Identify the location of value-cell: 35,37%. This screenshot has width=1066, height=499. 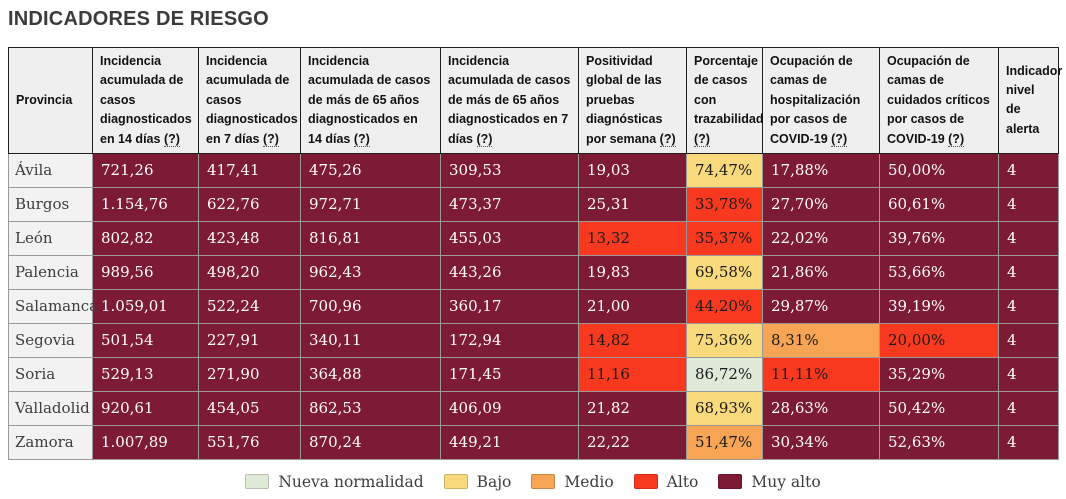
(724, 238).